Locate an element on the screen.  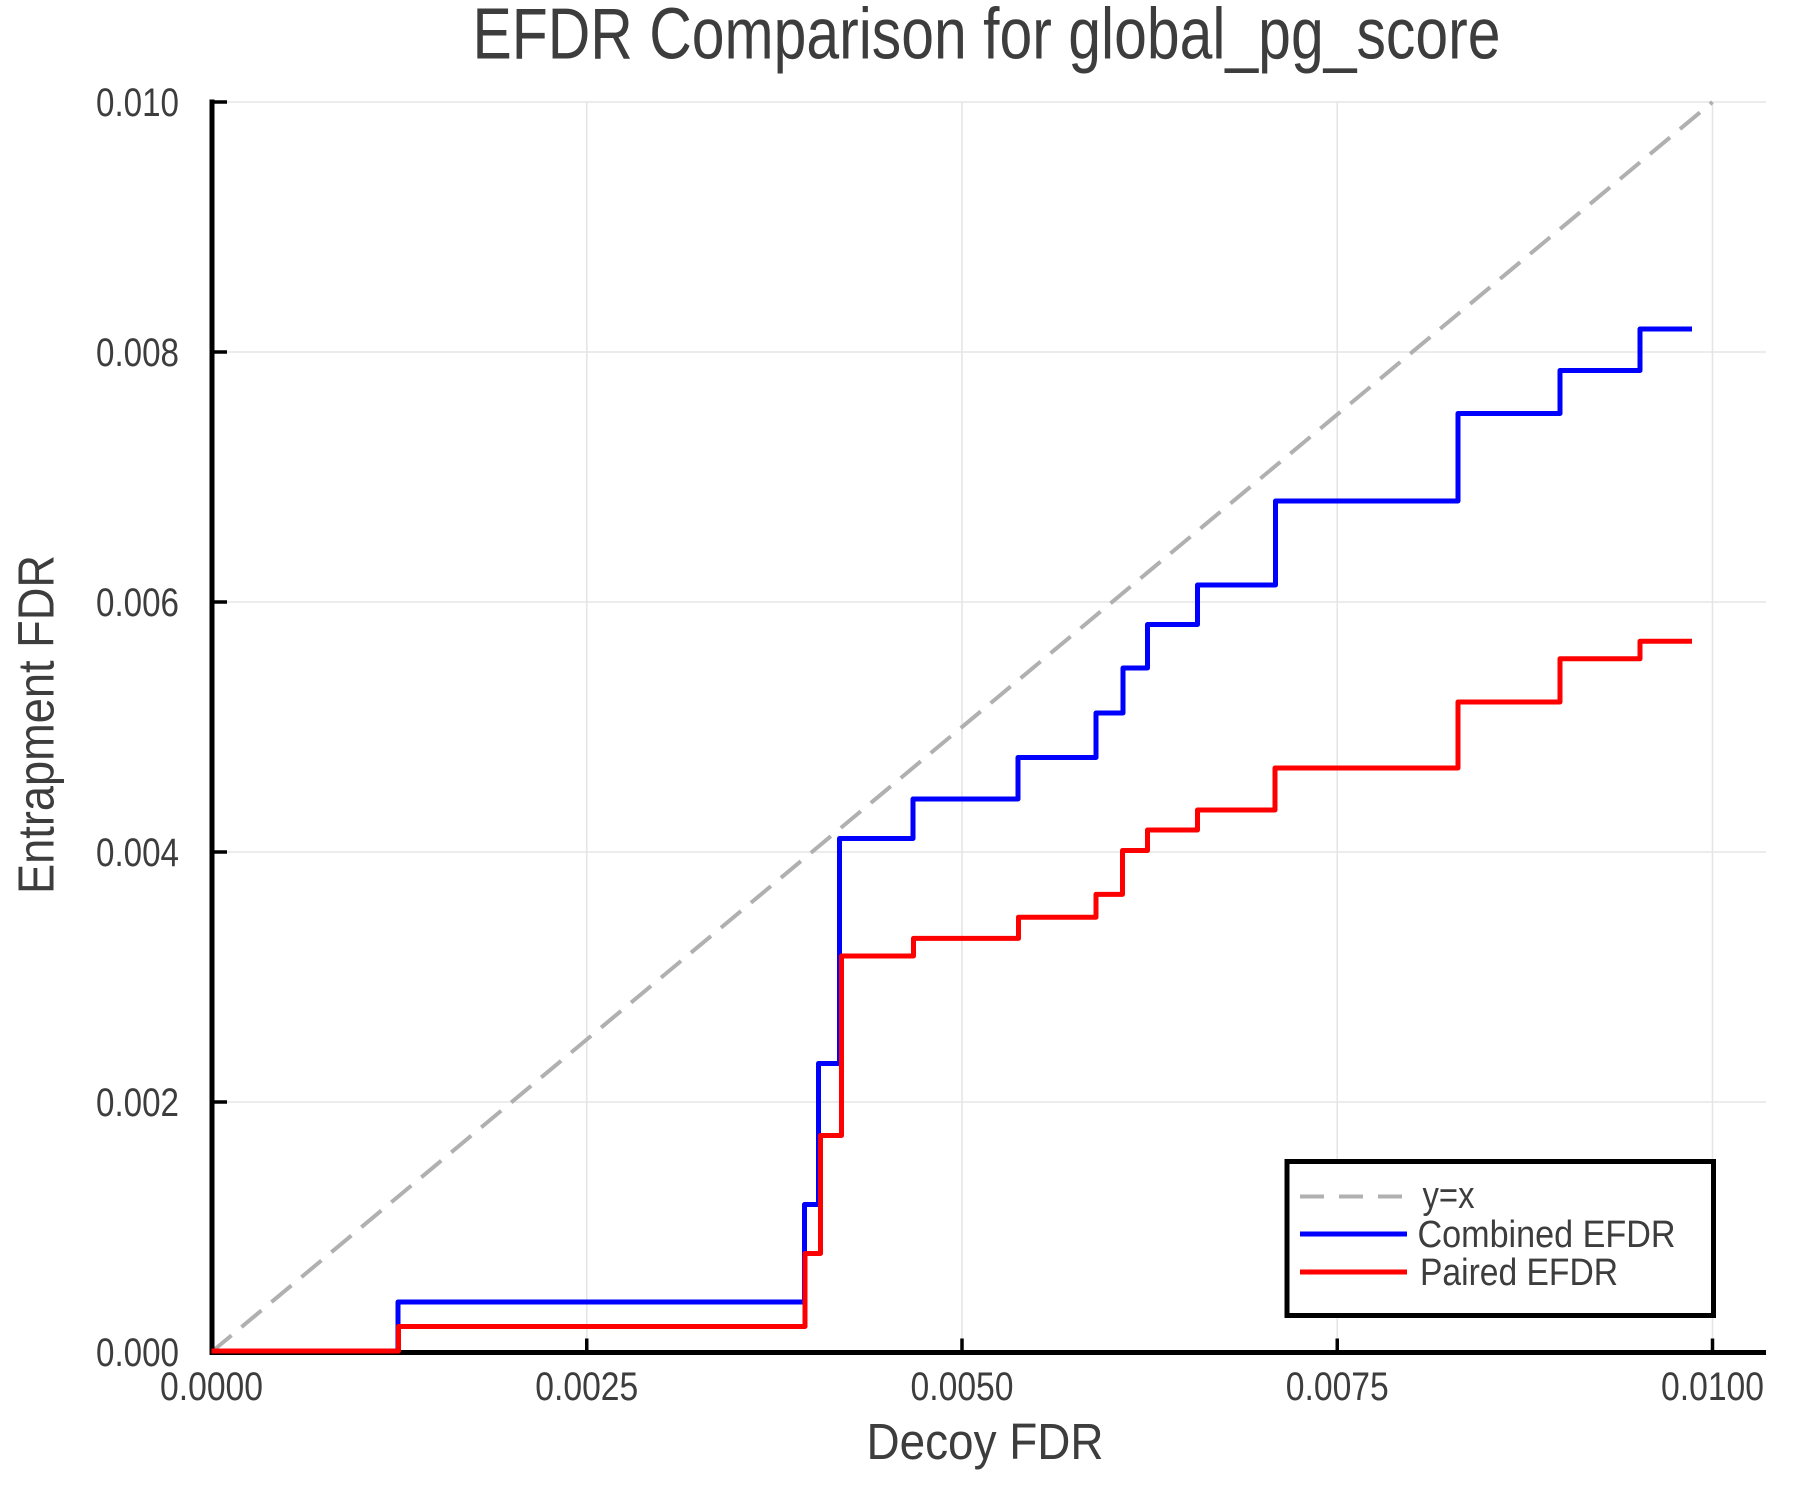
svg-text: 0.000 is located at coordinates (137, 1353).